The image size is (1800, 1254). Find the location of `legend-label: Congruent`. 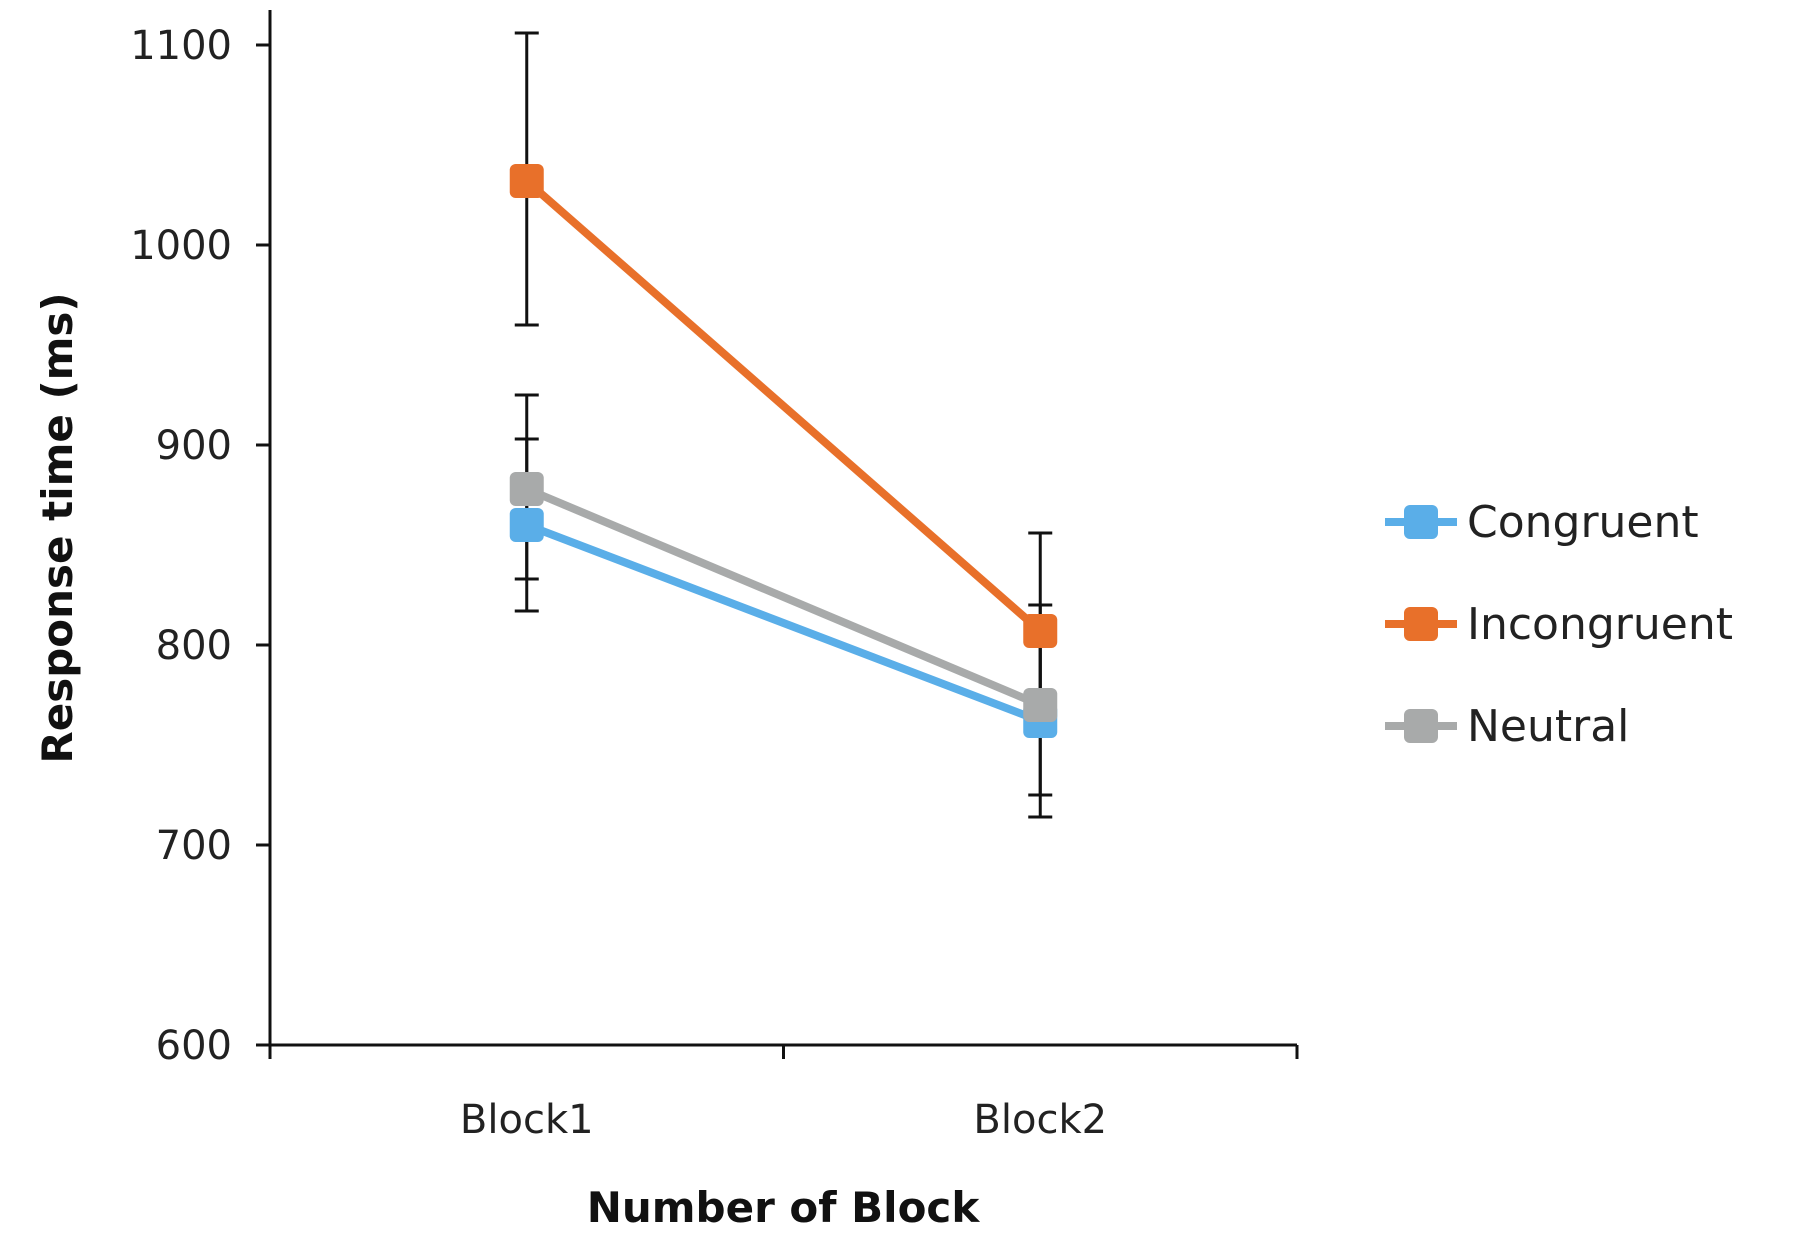

legend-label: Congruent is located at coordinates (1583, 522).